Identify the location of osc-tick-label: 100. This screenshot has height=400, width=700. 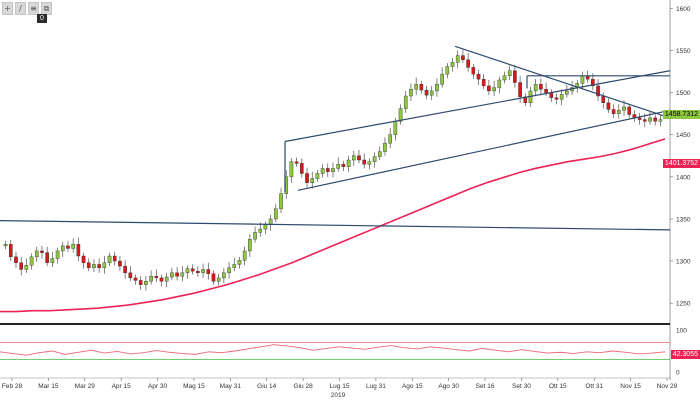
(681, 331).